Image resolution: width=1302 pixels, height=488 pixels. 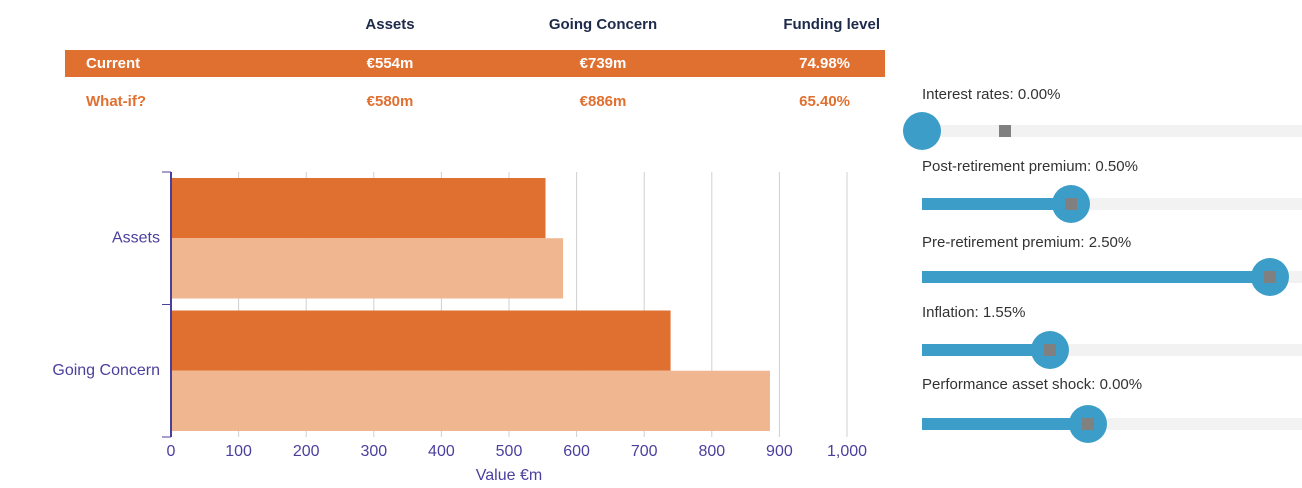 What do you see at coordinates (116, 101) in the screenshot?
I see `row-label: What-if?` at bounding box center [116, 101].